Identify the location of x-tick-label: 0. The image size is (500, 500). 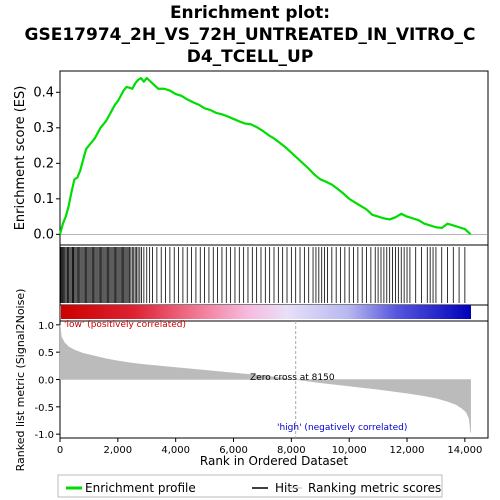
(60, 450).